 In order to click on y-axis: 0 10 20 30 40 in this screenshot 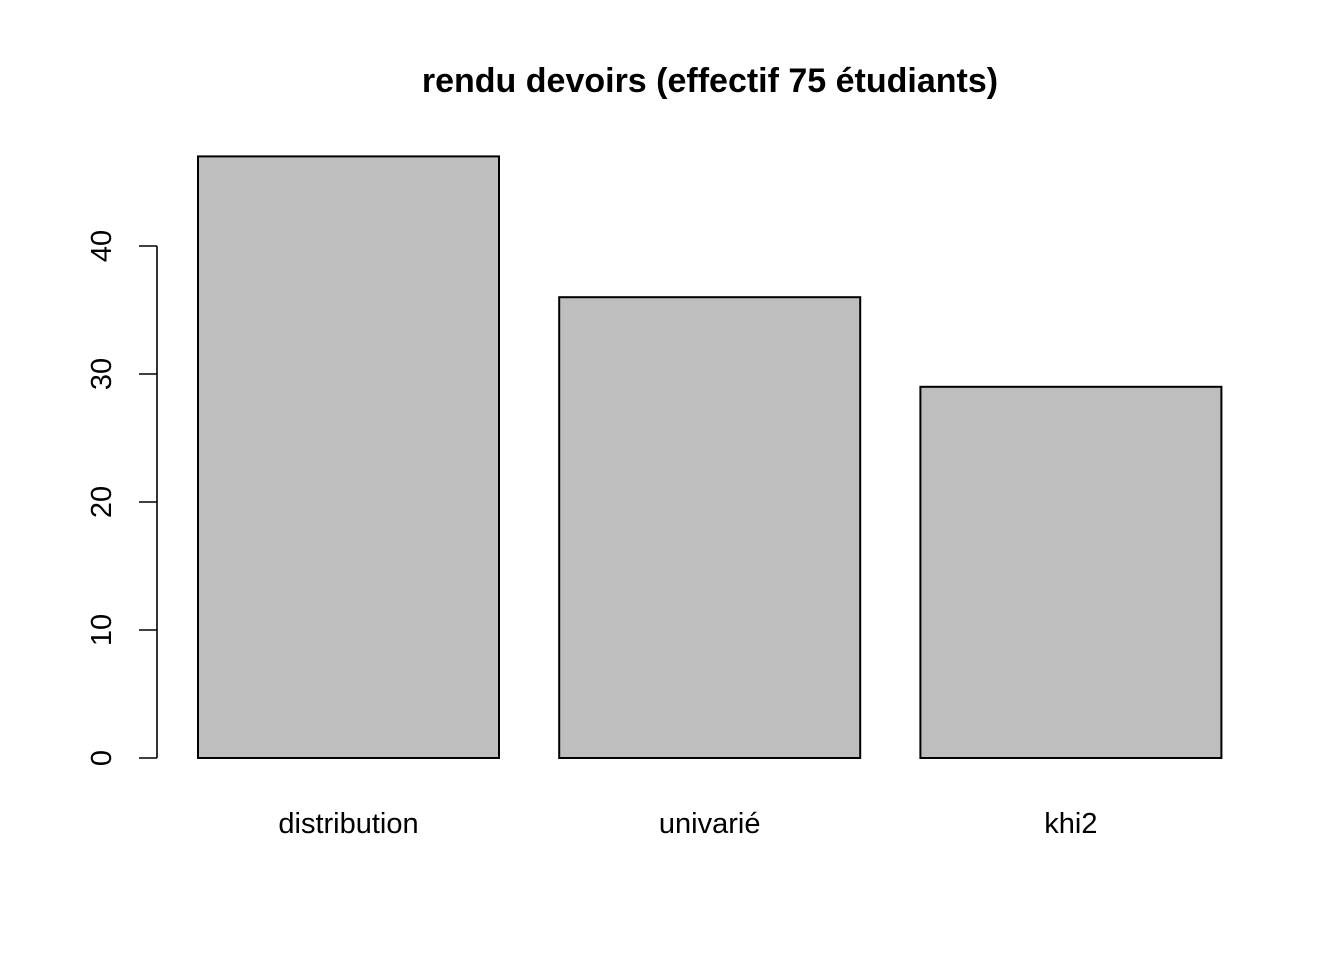, I will do `click(122, 498)`.